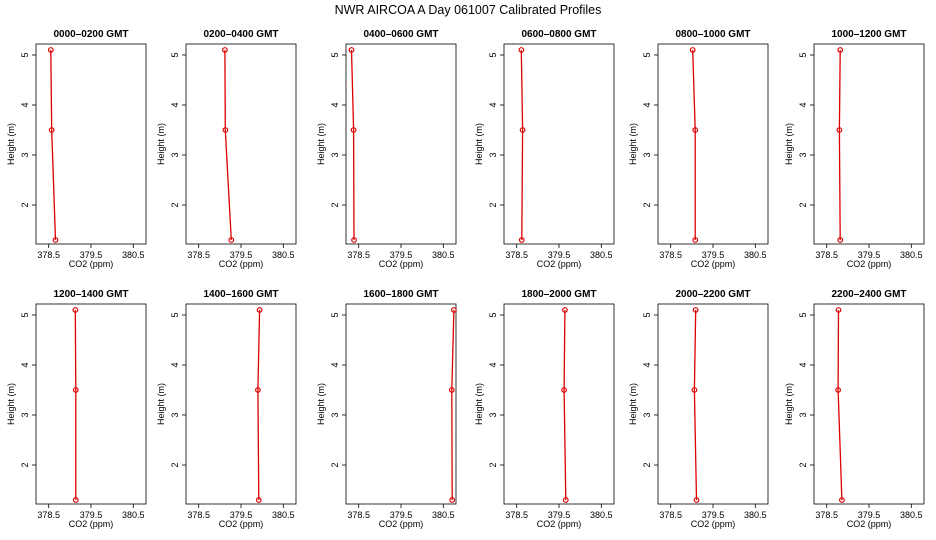 The image size is (936, 540). What do you see at coordinates (400, 294) in the screenshot?
I see `panel-title: 1600–1800 GMT` at bounding box center [400, 294].